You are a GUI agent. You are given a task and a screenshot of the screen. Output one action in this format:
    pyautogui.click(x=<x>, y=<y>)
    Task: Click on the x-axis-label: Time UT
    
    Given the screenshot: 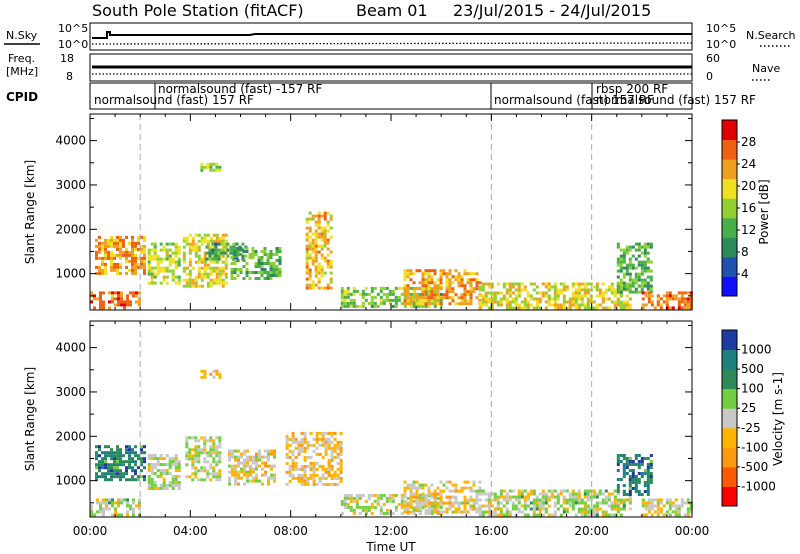 What is the action you would take?
    pyautogui.click(x=390, y=547)
    